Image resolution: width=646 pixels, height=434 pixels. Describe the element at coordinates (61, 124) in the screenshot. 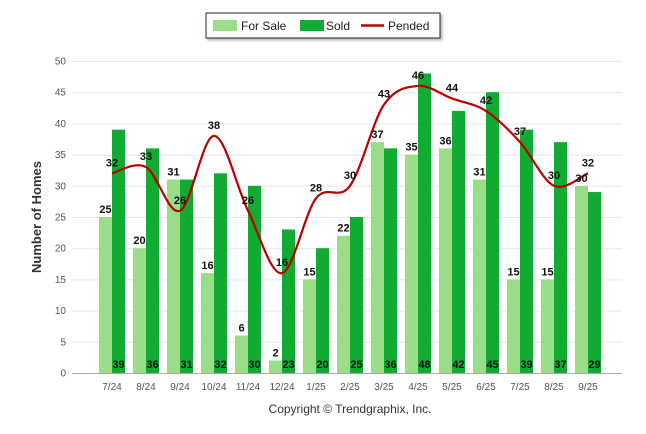

I see `y-tick-label: 40` at that location.